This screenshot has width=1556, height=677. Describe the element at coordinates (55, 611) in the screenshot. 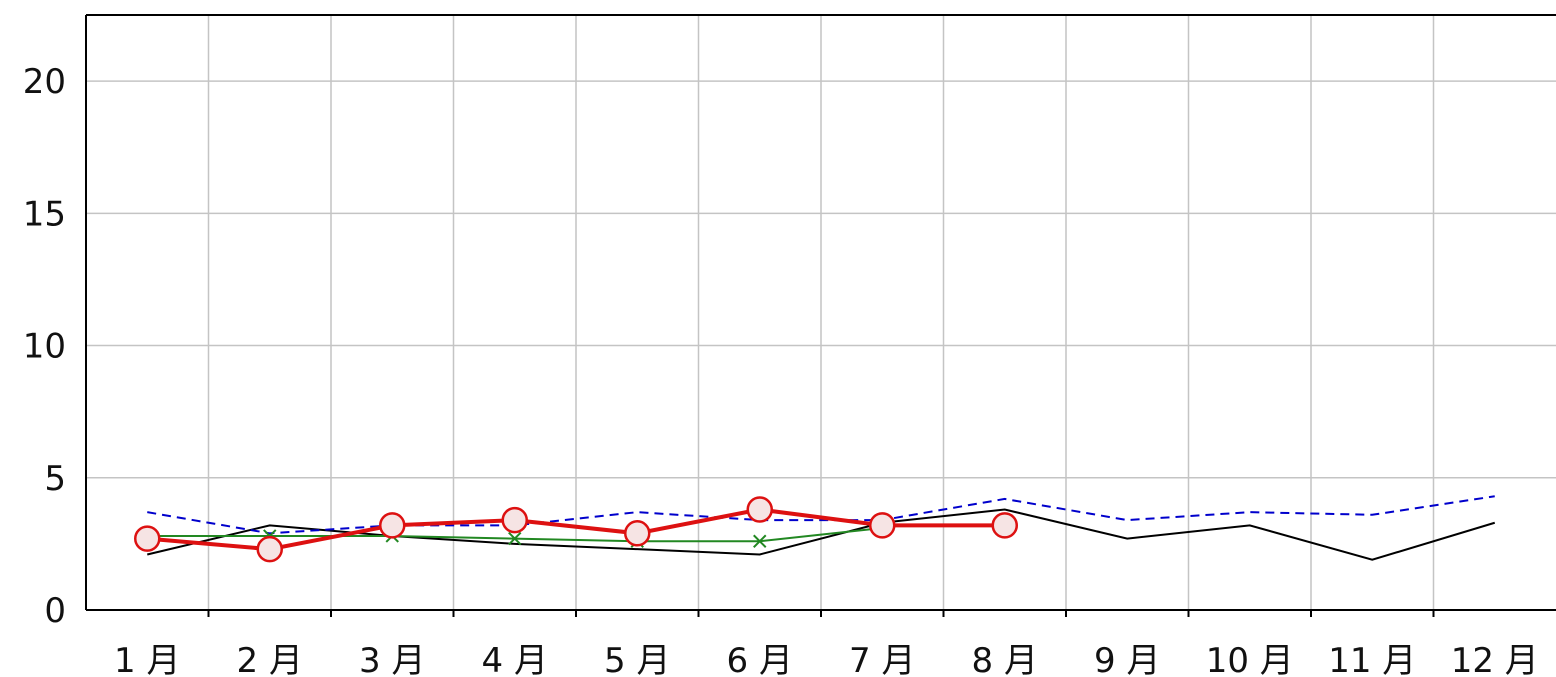

I see `y-tick-label: 0` at that location.